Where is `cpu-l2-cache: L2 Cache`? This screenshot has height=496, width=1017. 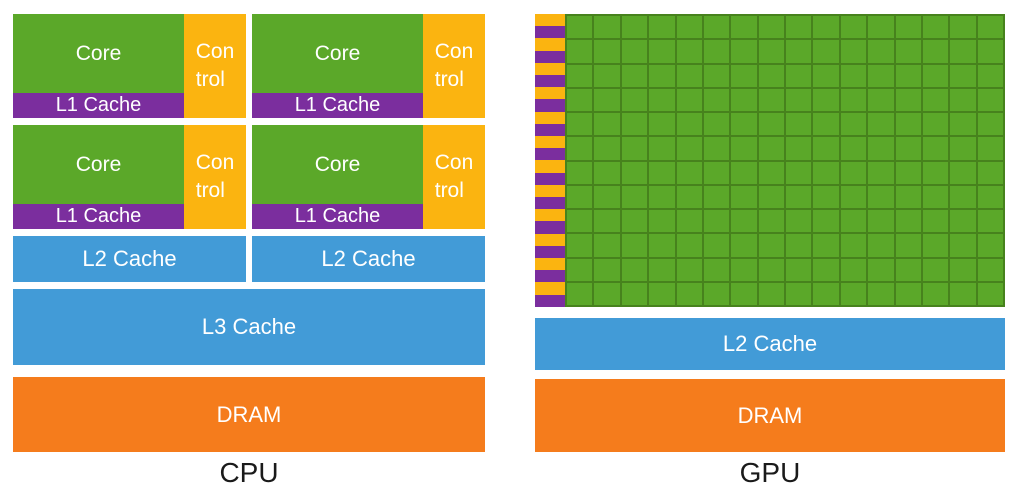 cpu-l2-cache: L2 Cache is located at coordinates (129, 259).